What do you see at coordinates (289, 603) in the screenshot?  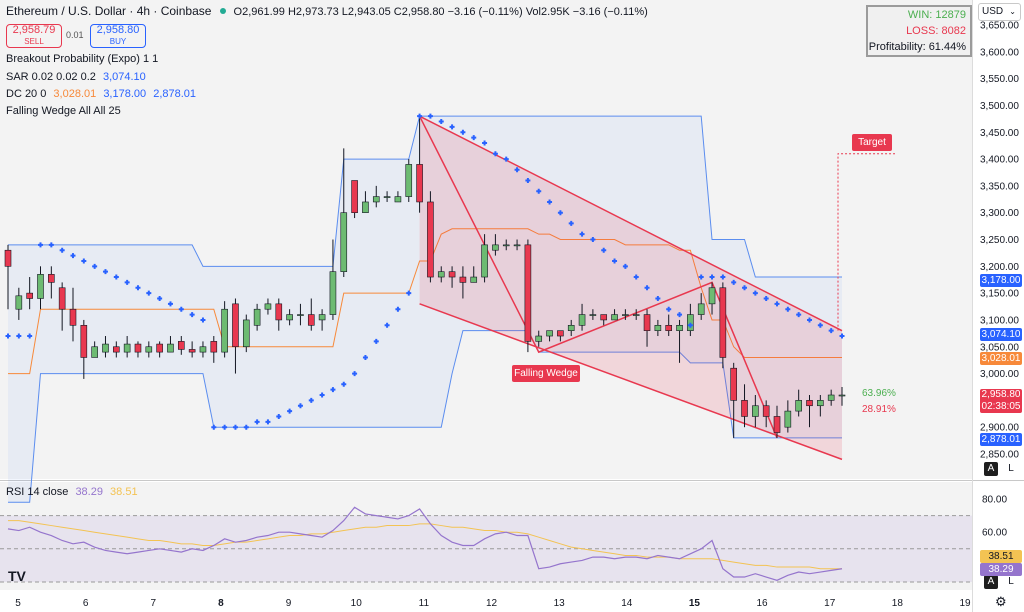 I see `time-tick-label: 9` at bounding box center [289, 603].